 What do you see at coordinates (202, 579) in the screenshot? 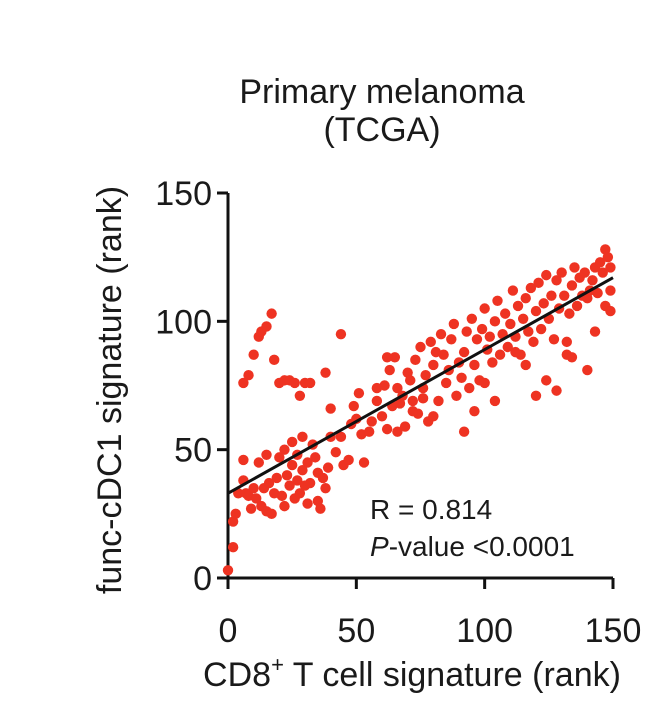
I see `y-tick-label: 0` at bounding box center [202, 579].